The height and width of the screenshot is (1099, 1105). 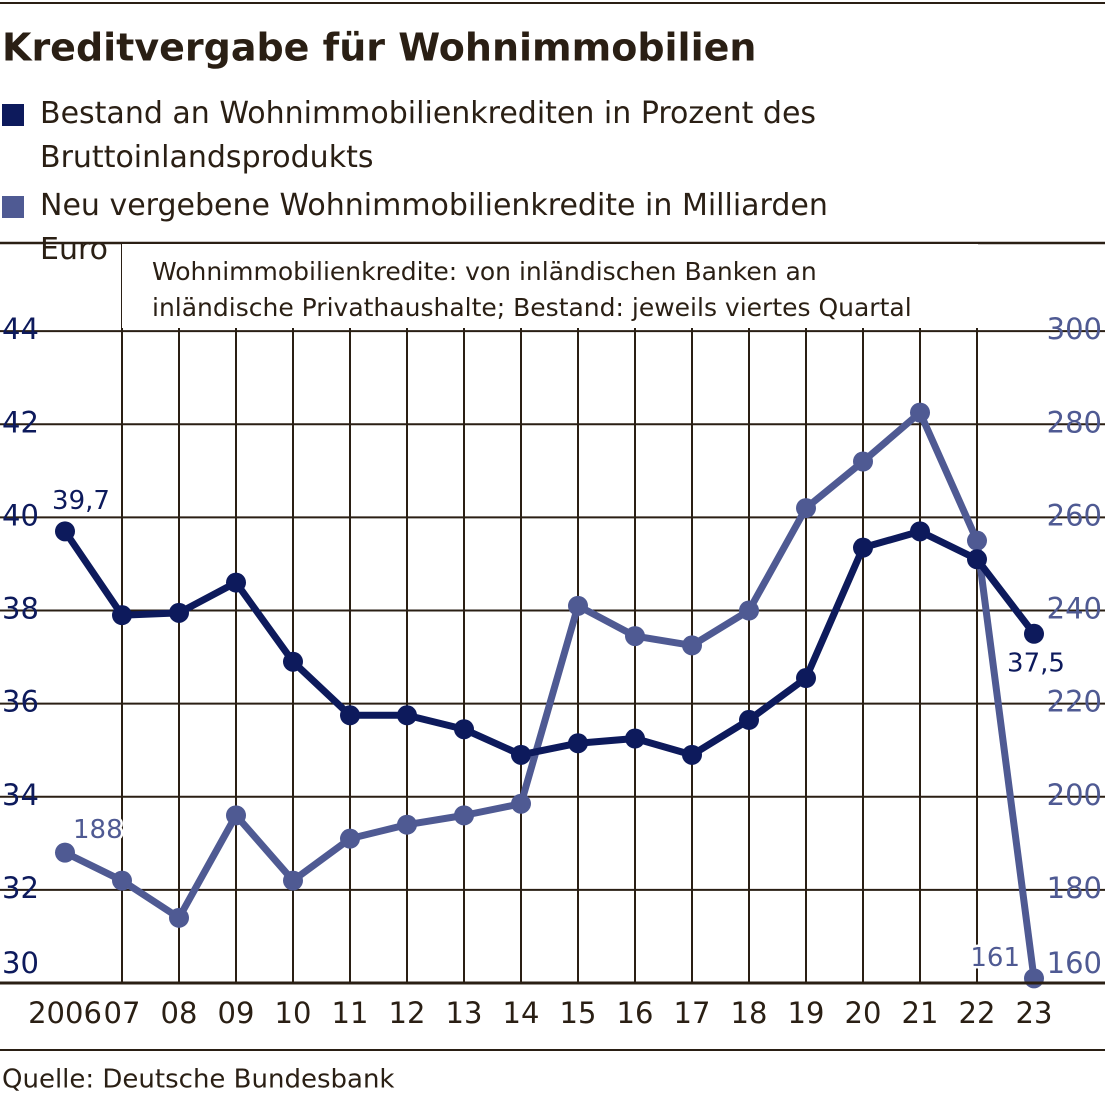 I want to click on y-tick-label: 44, so click(x=20, y=329).